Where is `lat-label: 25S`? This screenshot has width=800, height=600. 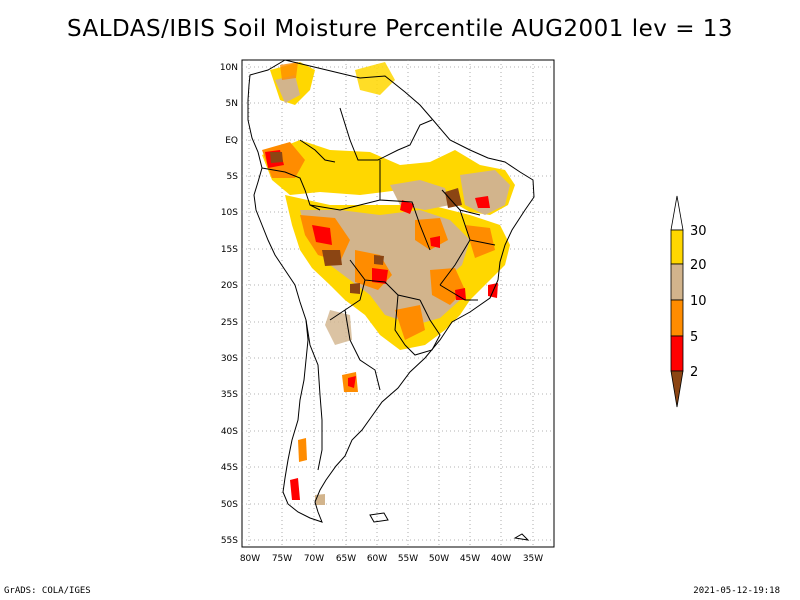 lat-label: 25S is located at coordinates (229, 323).